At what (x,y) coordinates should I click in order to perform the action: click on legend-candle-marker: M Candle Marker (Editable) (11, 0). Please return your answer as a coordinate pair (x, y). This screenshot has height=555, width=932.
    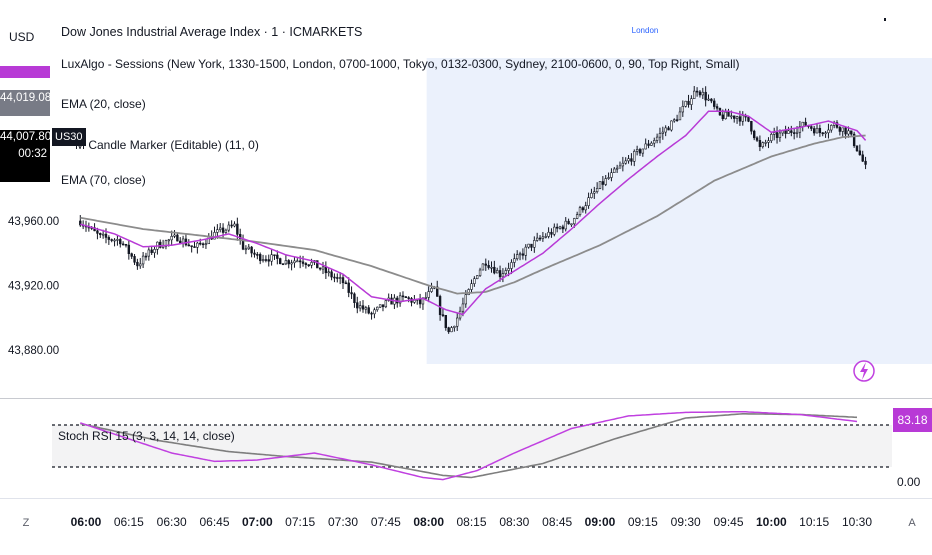
    Looking at the image, I should click on (167, 145).